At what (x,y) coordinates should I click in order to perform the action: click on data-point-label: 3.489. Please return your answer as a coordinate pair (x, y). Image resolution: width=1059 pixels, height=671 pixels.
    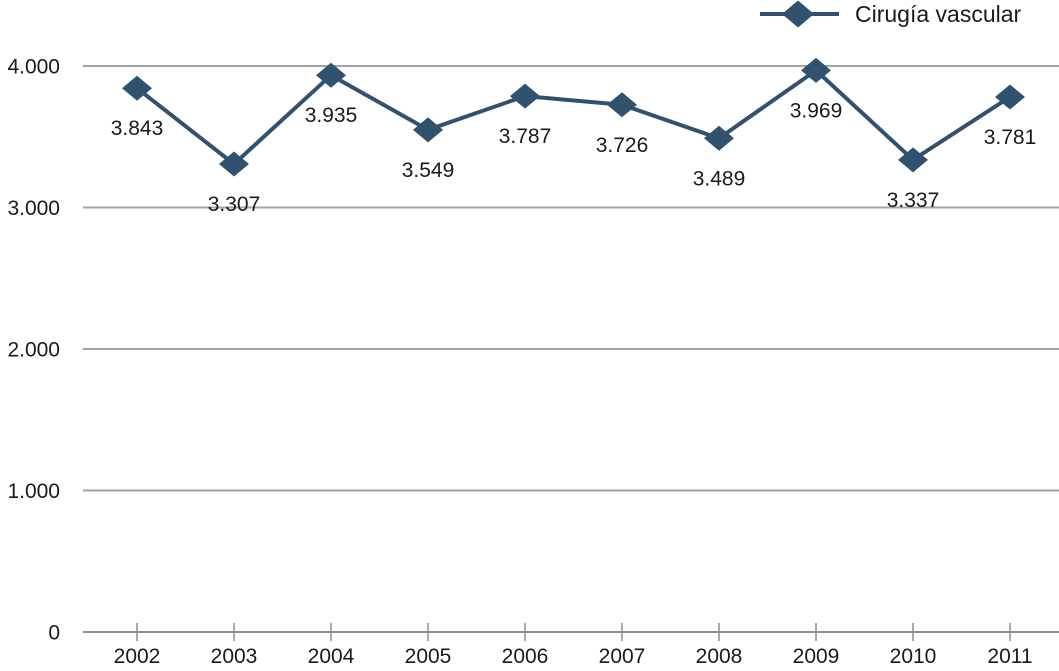
    Looking at the image, I should click on (719, 178).